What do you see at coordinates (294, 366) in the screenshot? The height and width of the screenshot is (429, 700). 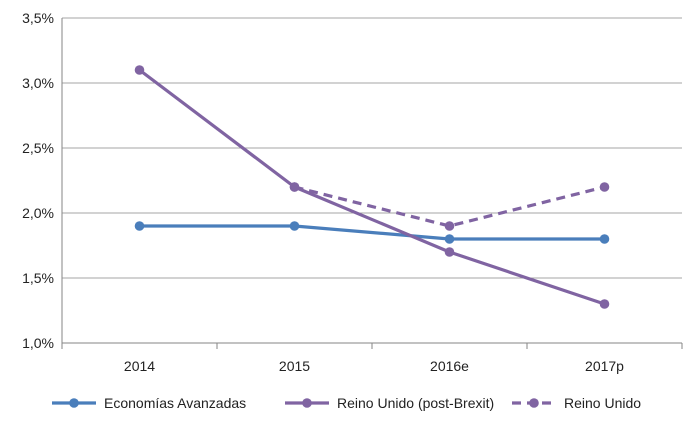 I see `x-tick-label: 2015` at bounding box center [294, 366].